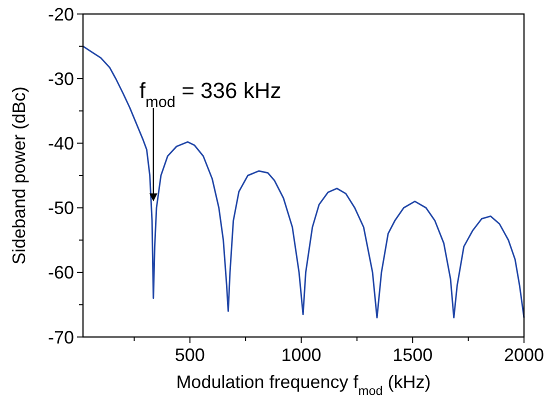 This screenshot has width=544, height=400. Describe the element at coordinates (210, 94) in the screenshot. I see `annotation: f$_{mod}$ = 336 kHz` at that location.